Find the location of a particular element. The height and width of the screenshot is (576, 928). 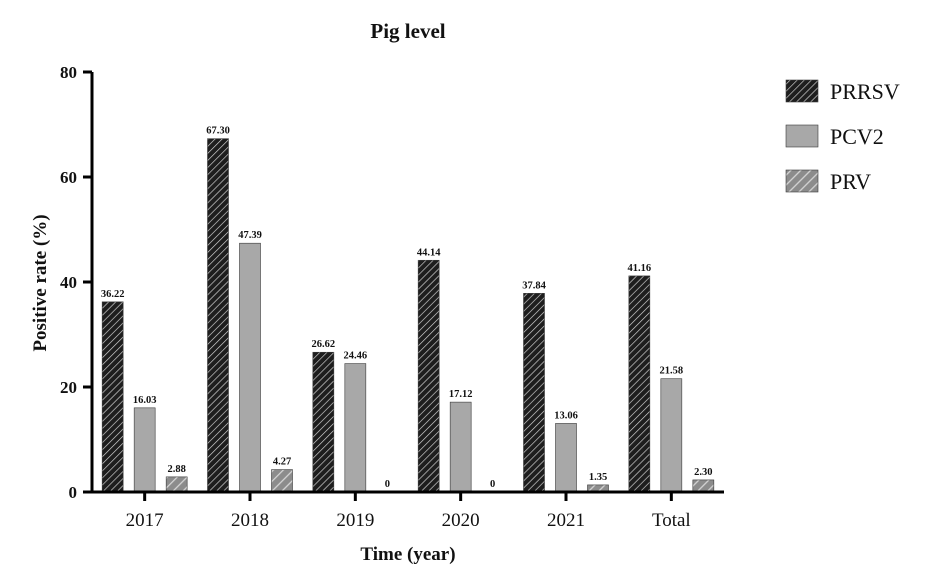

data-label: 44.14 is located at coordinates (429, 252).